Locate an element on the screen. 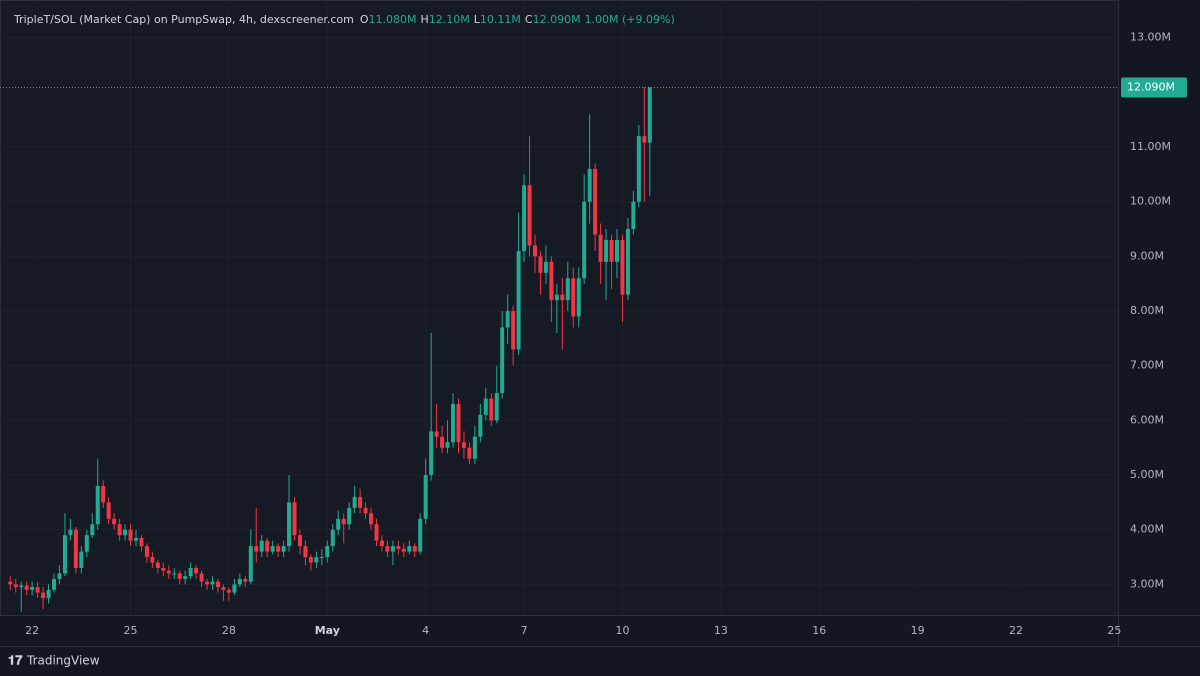 The image size is (1200, 676). y-tick-label: 8.00M is located at coordinates (1147, 310).